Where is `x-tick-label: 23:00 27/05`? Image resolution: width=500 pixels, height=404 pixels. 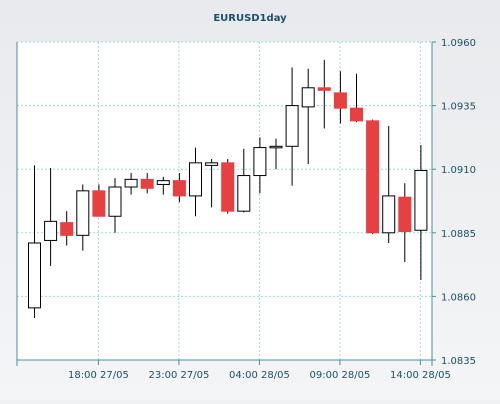
x-tick-label: 23:00 27/05 is located at coordinates (178, 375).